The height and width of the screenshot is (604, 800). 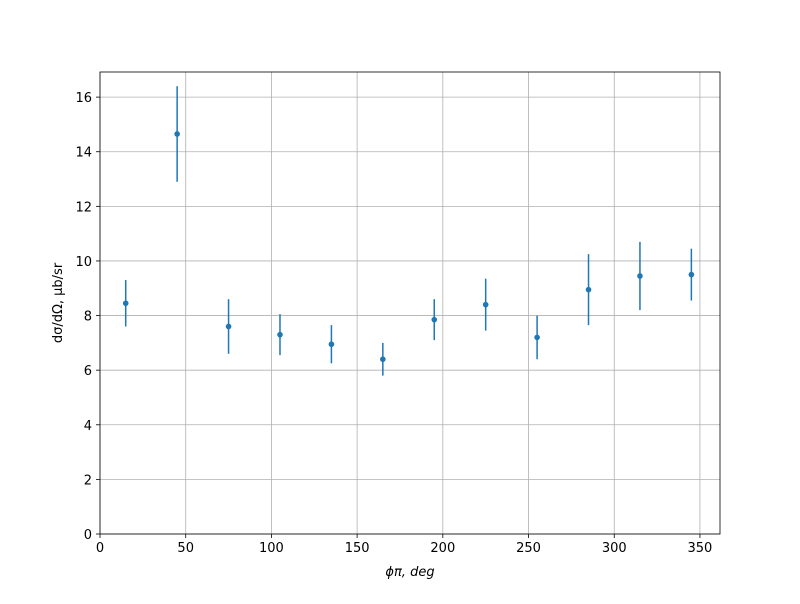 I want to click on x-tick-label: 150, so click(x=357, y=548).